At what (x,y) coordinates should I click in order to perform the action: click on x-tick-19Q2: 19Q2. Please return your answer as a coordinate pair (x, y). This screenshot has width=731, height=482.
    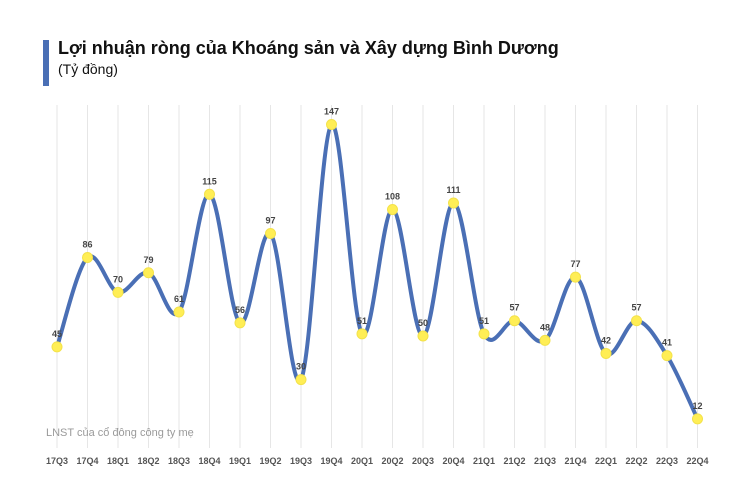
    Looking at the image, I should click on (270, 461).